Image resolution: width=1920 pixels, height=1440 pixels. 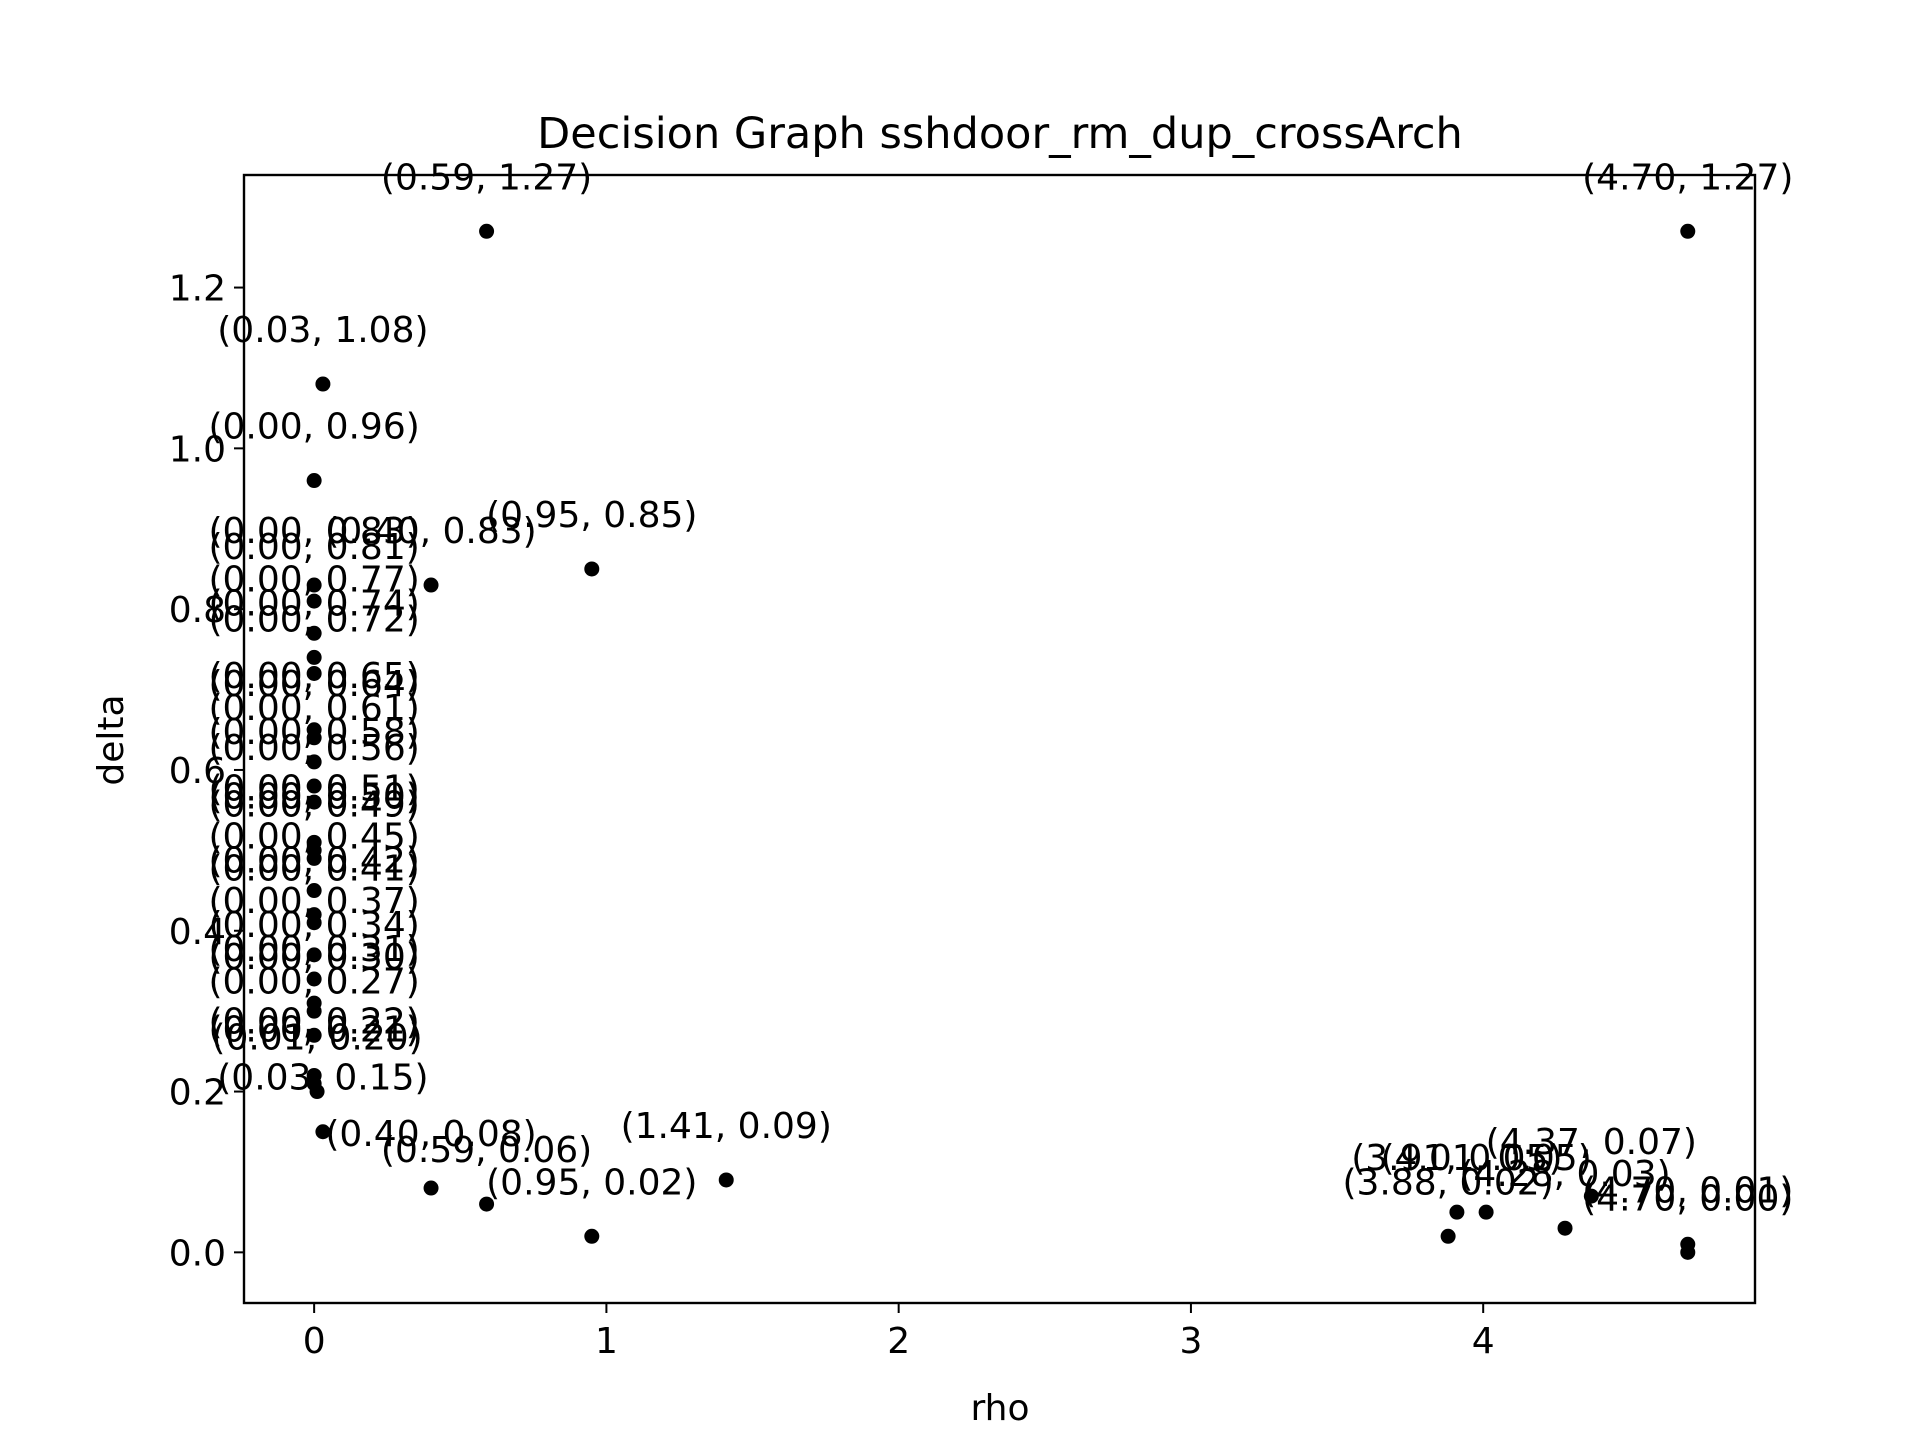 What do you see at coordinates (197, 610) in the screenshot?
I see `y-tick-label: 0.8` at bounding box center [197, 610].